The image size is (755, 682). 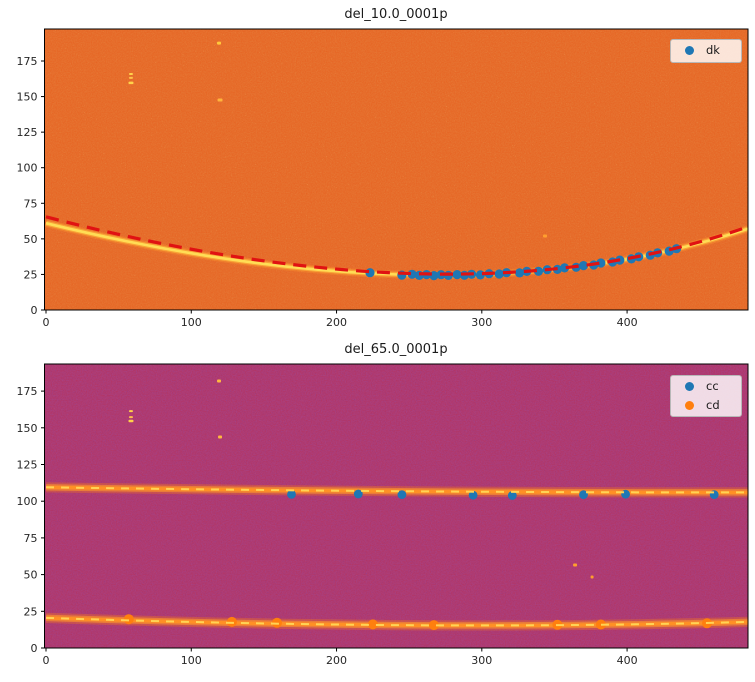 What do you see at coordinates (503, 494) in the screenshot?
I see `series-cc` at bounding box center [503, 494].